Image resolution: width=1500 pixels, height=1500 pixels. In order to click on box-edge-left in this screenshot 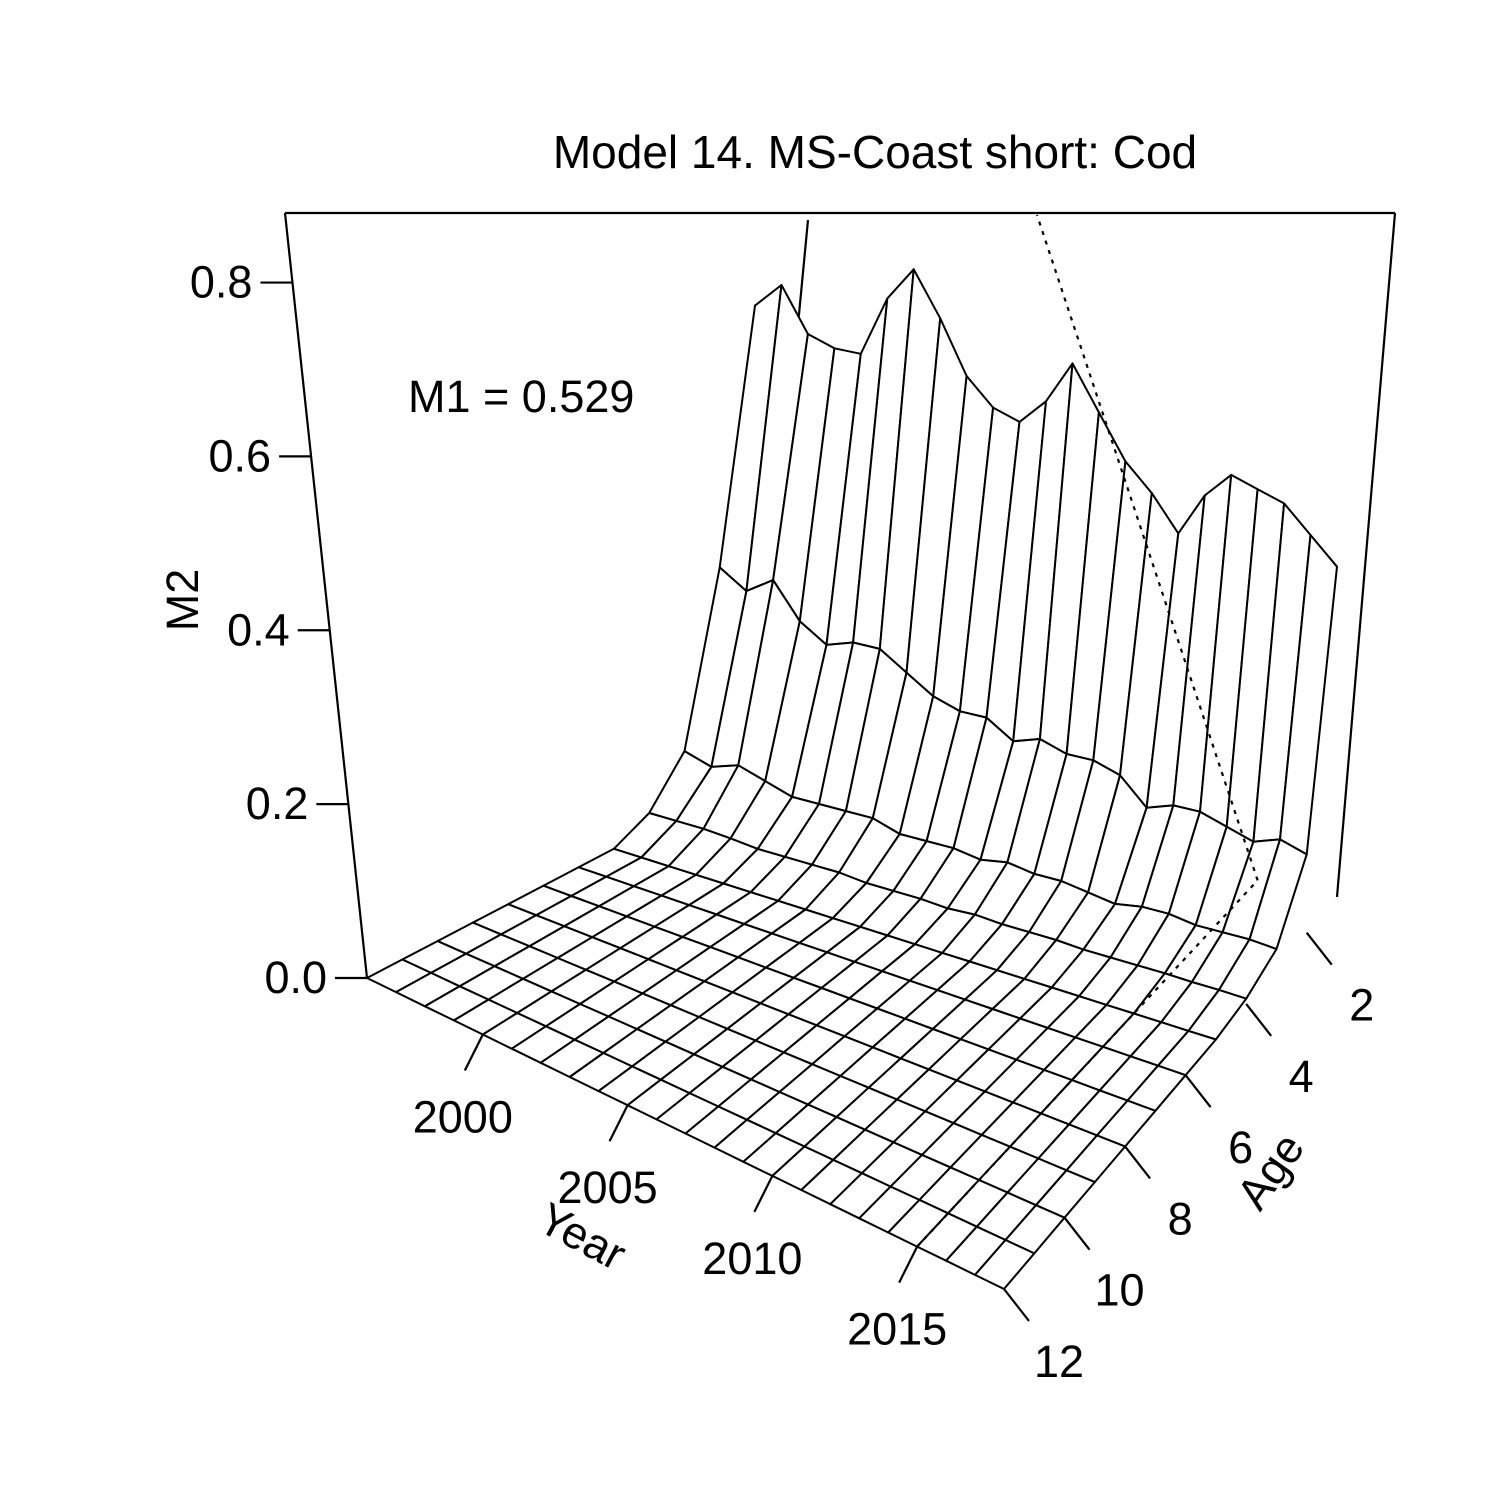, I will do `click(326, 595)`.